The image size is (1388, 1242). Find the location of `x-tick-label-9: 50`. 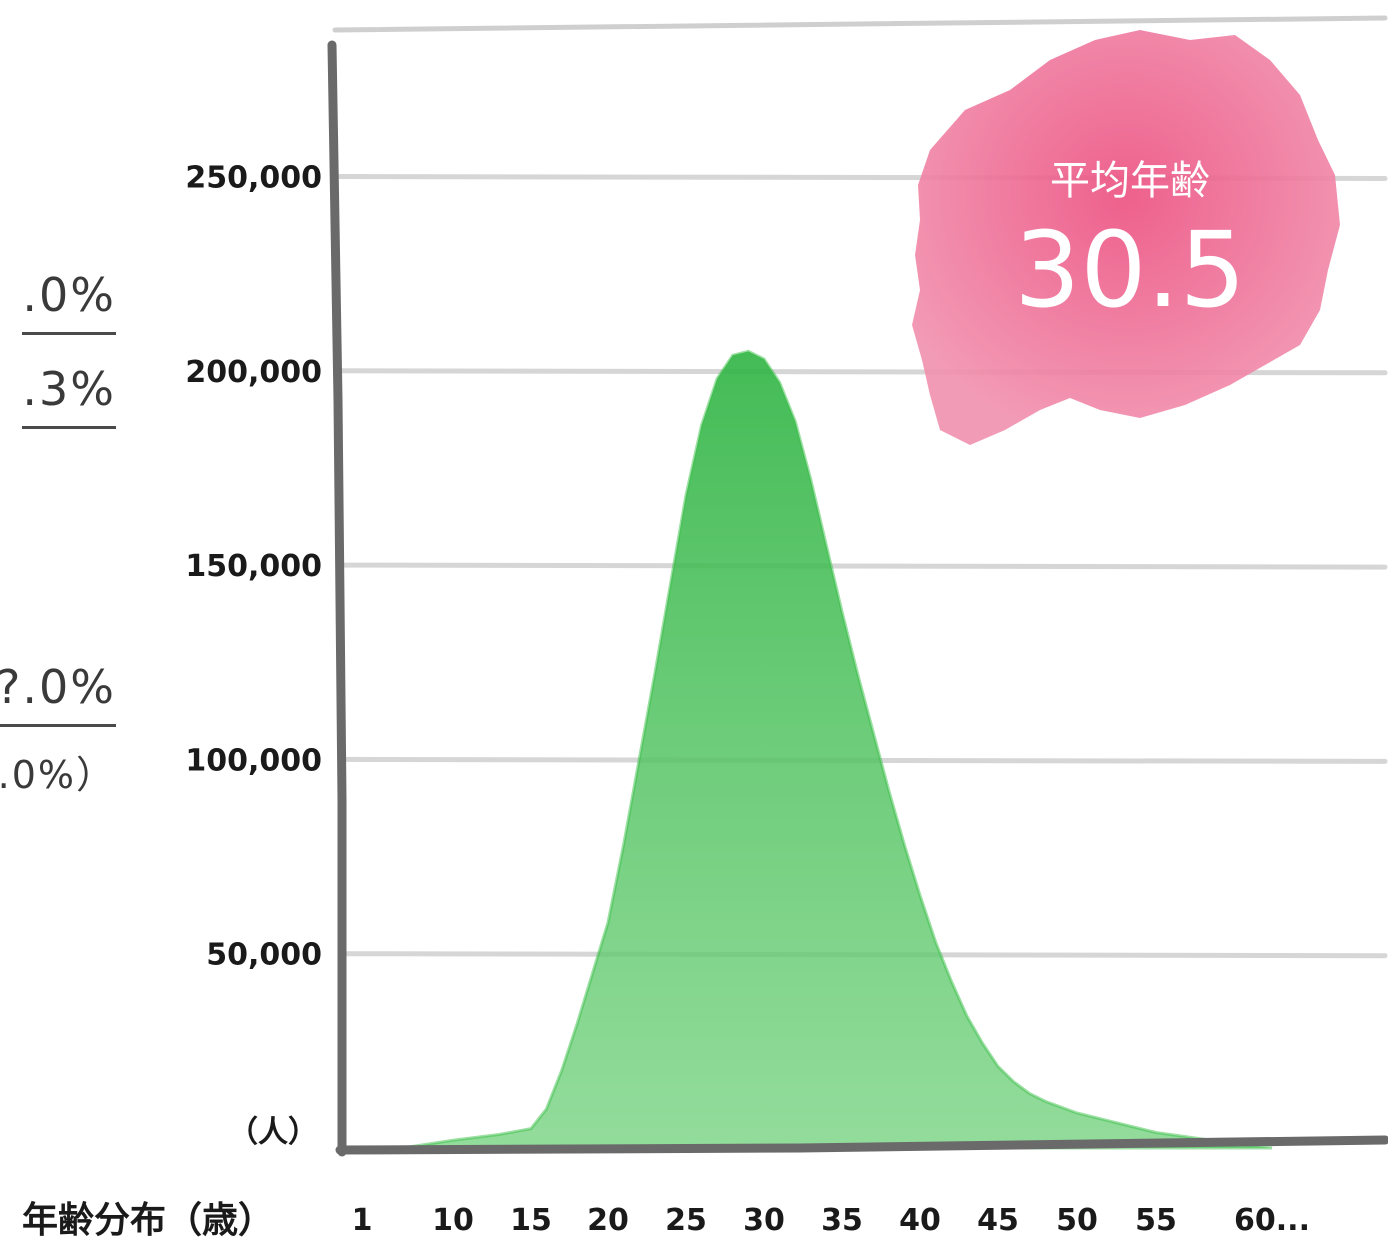

x-tick-label-9: 50 is located at coordinates (1077, 1220).